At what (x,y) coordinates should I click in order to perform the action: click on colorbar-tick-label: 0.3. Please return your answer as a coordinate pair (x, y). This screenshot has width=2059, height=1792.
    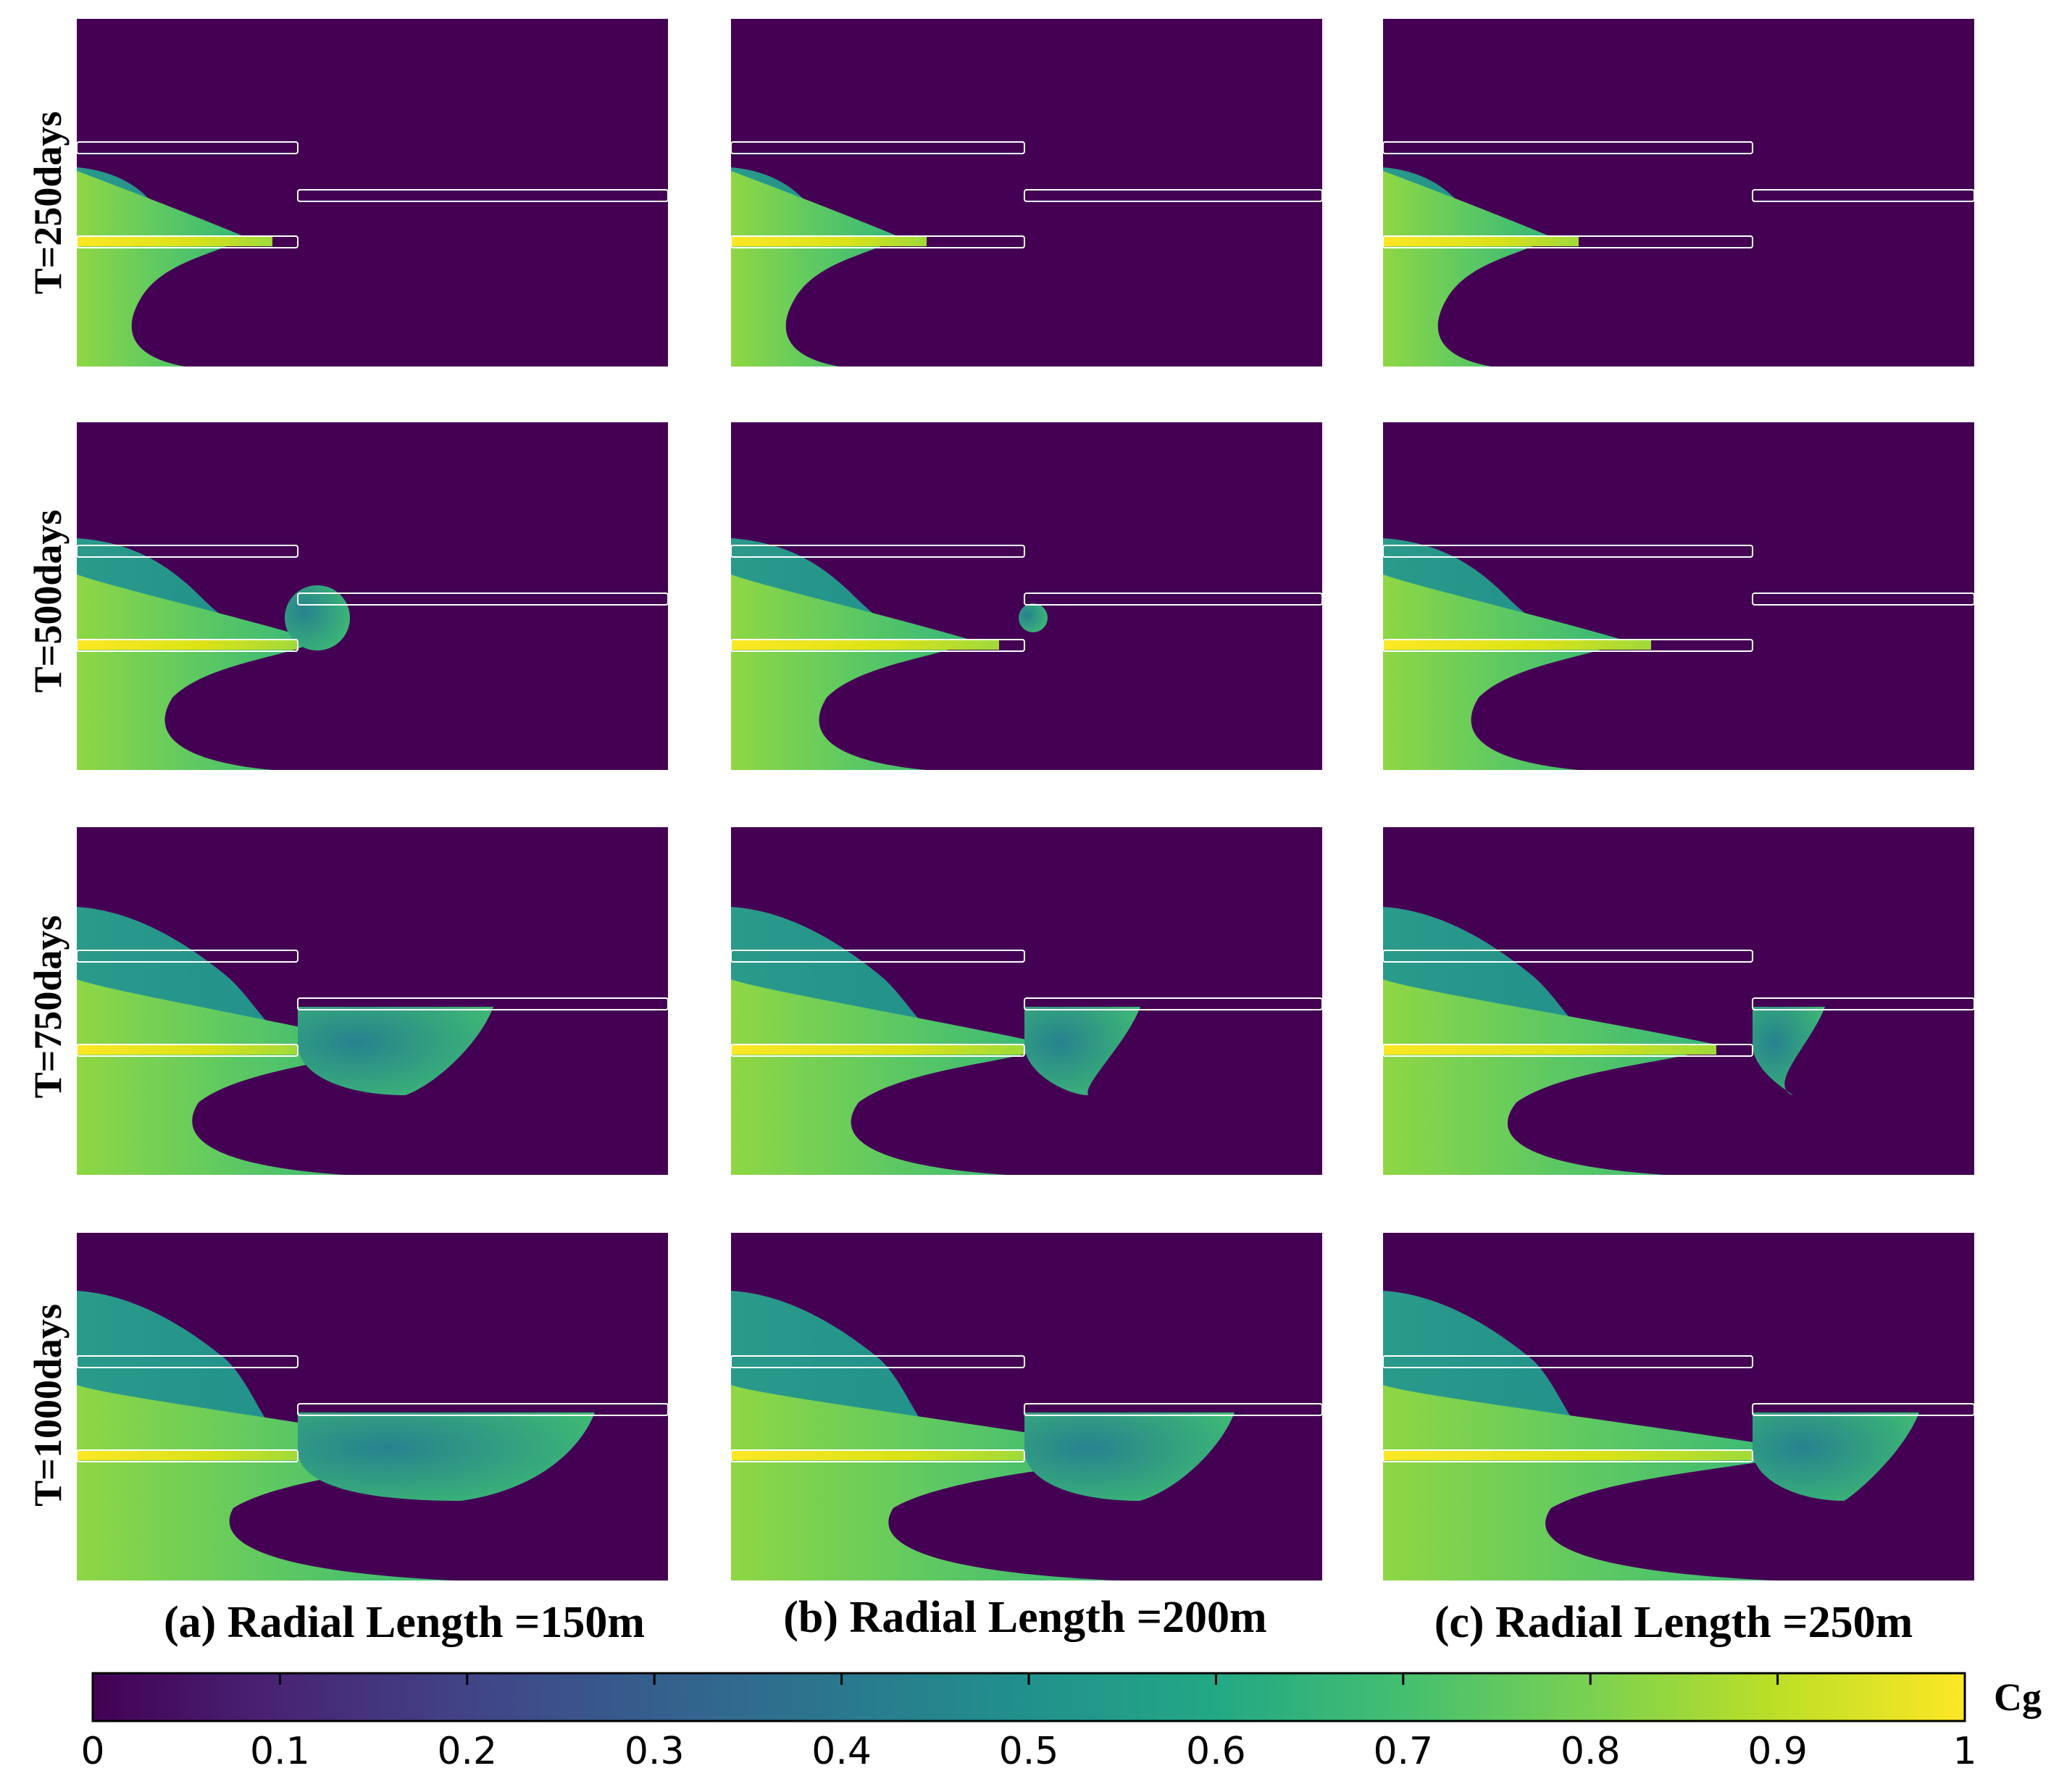
    Looking at the image, I should click on (654, 1751).